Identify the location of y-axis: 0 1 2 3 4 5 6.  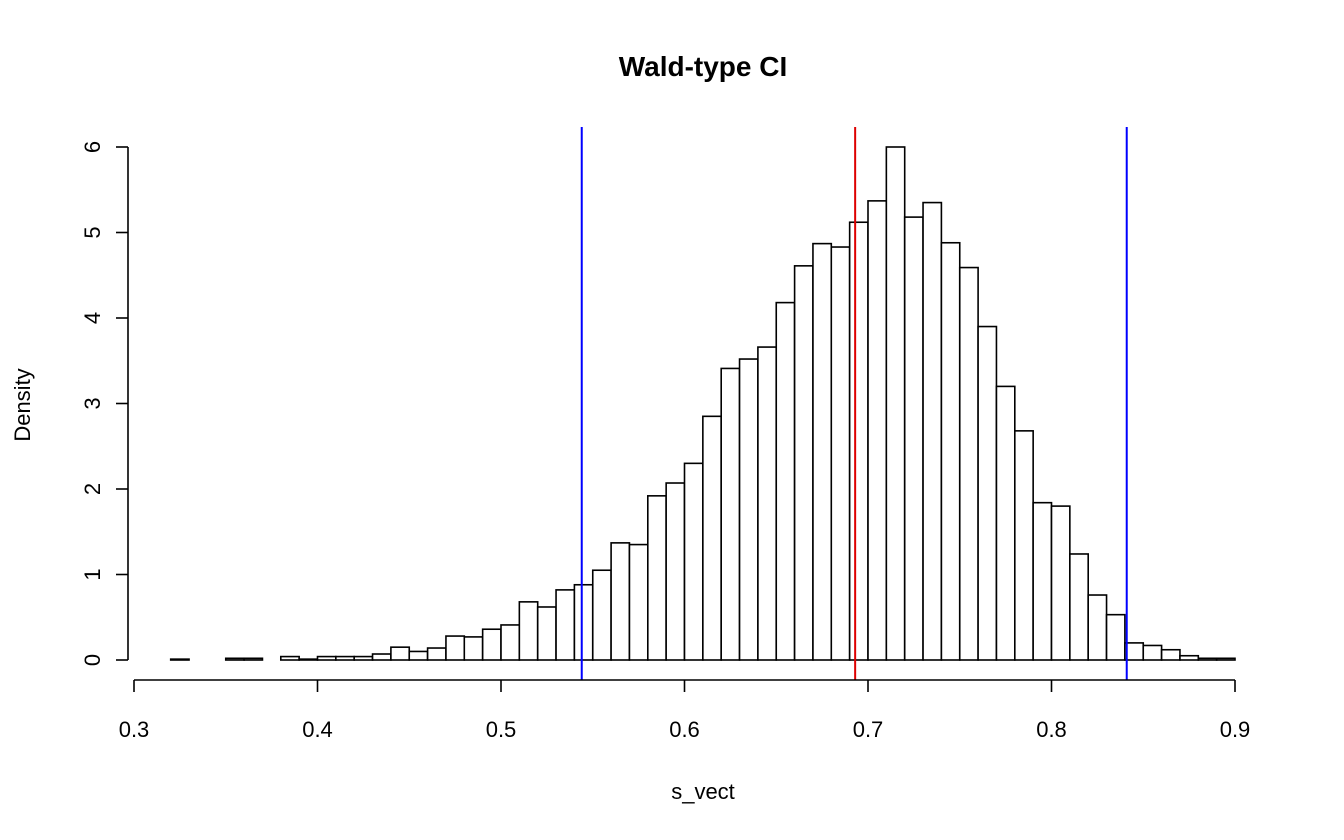
(104, 403).